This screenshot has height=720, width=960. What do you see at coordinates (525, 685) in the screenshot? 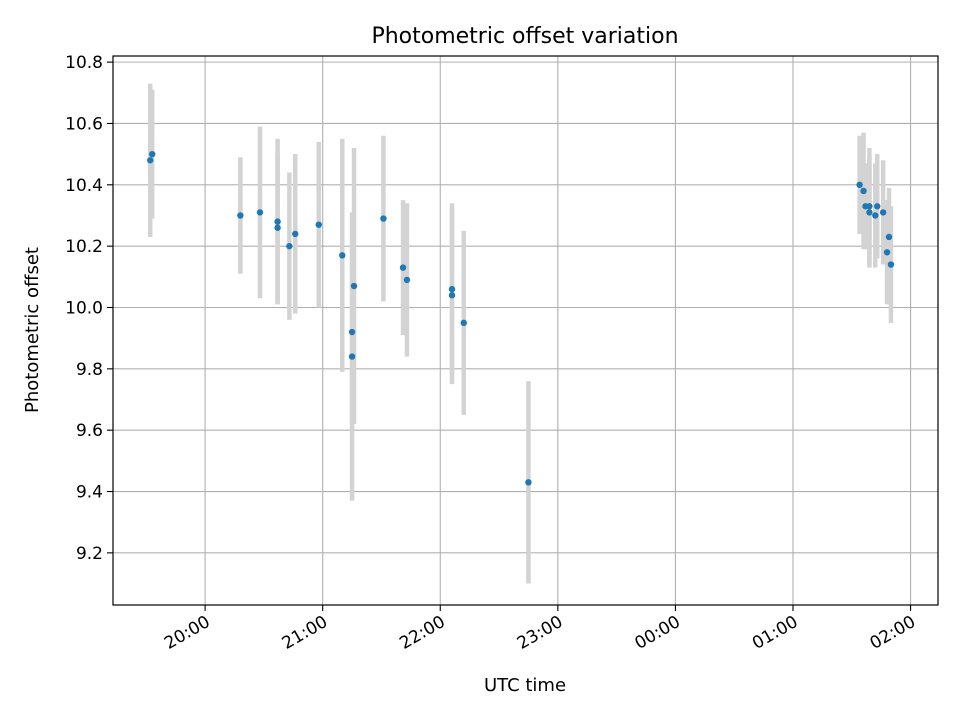
I see `x-axis-label: UTC time` at bounding box center [525, 685].